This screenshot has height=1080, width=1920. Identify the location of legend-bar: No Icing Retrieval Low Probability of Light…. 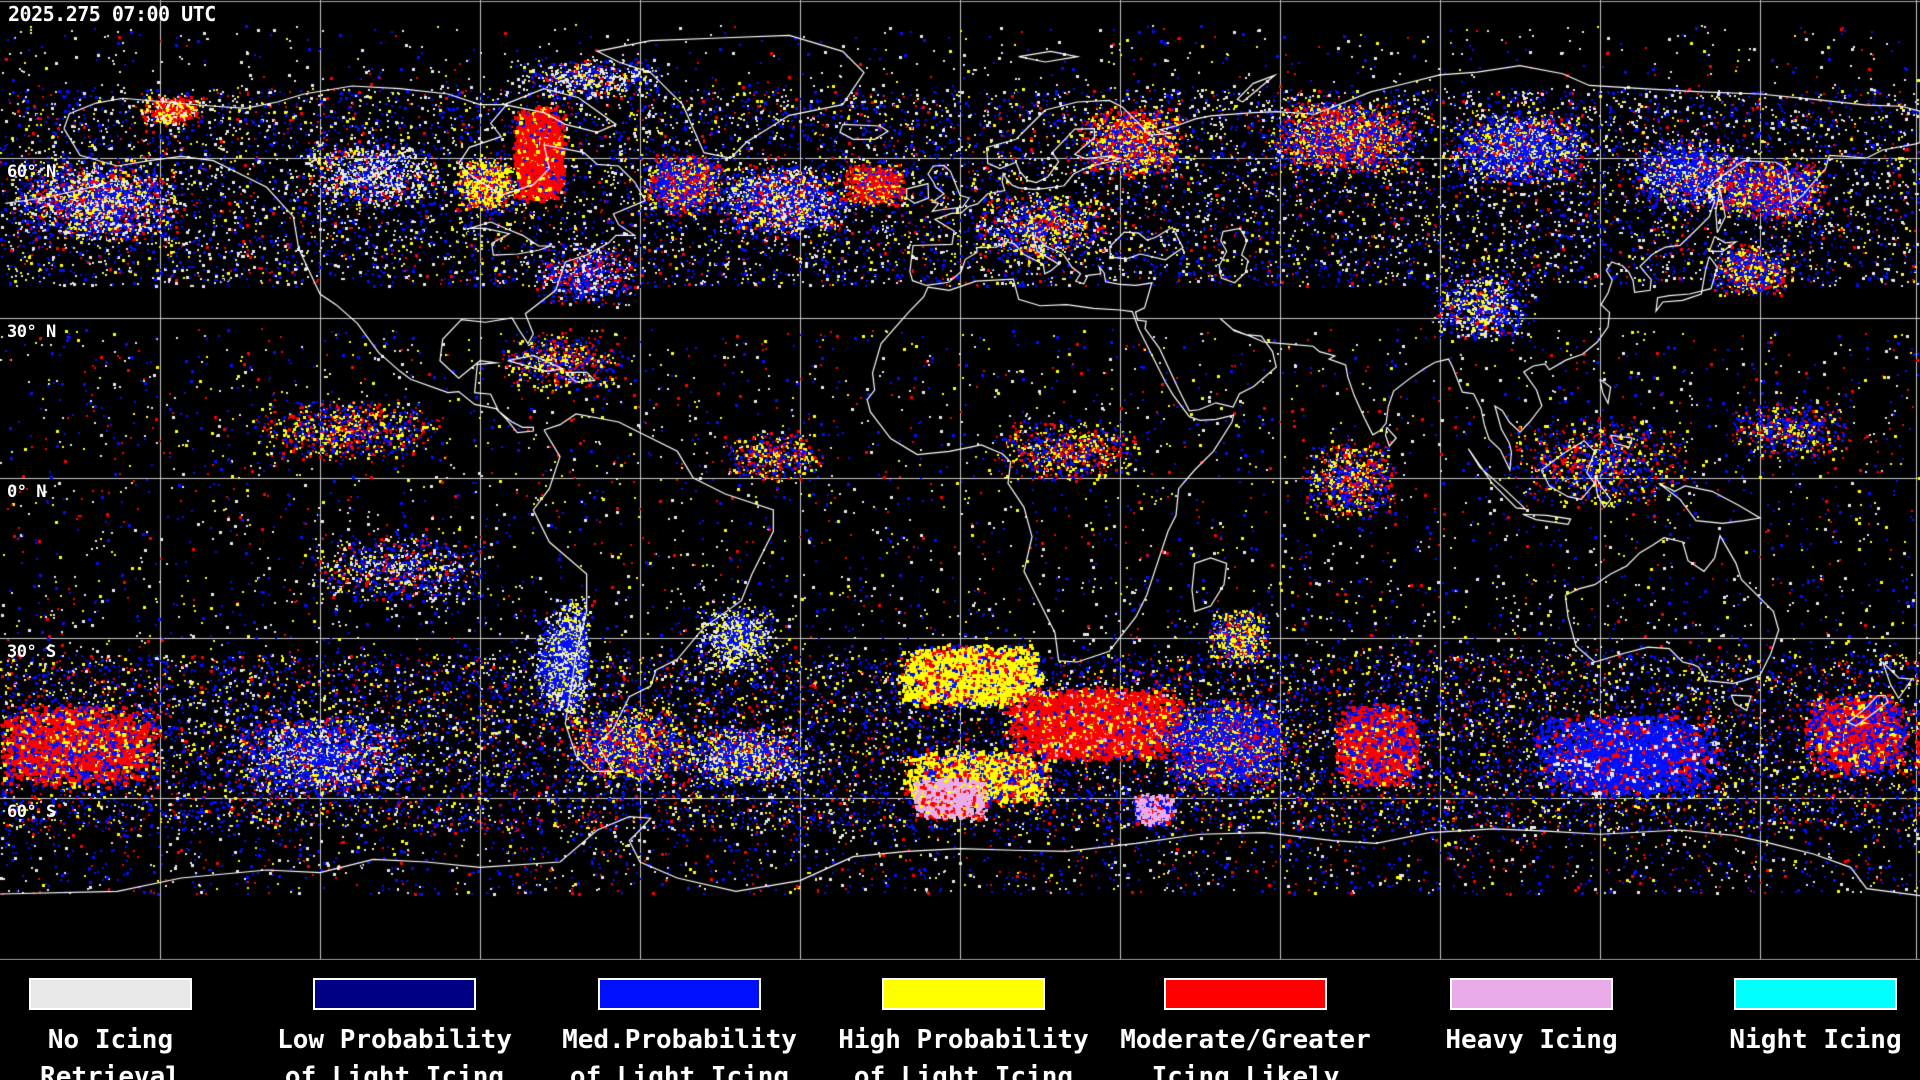
(960, 1020).